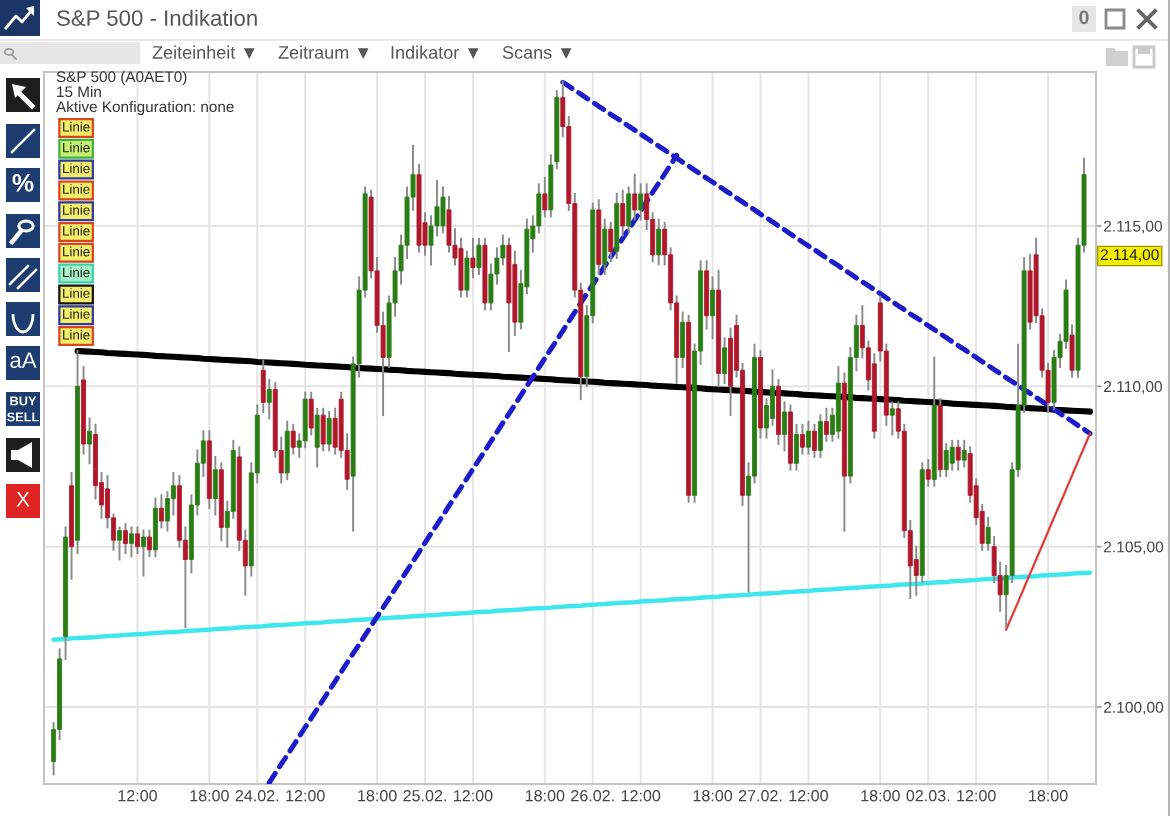 The image size is (1170, 816). What do you see at coordinates (1084, 17) in the screenshot?
I see `text: 0` at bounding box center [1084, 17].